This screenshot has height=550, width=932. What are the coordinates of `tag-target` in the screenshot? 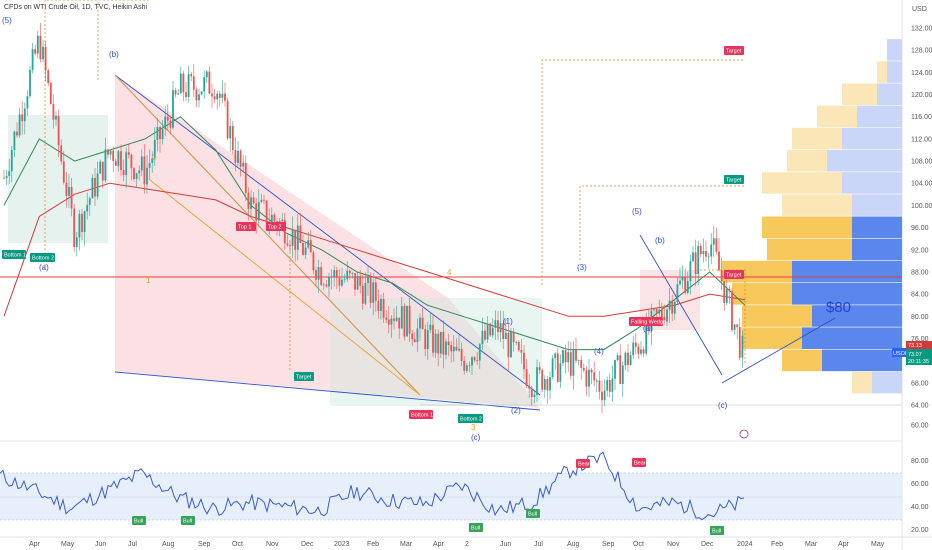 It's located at (304, 376).